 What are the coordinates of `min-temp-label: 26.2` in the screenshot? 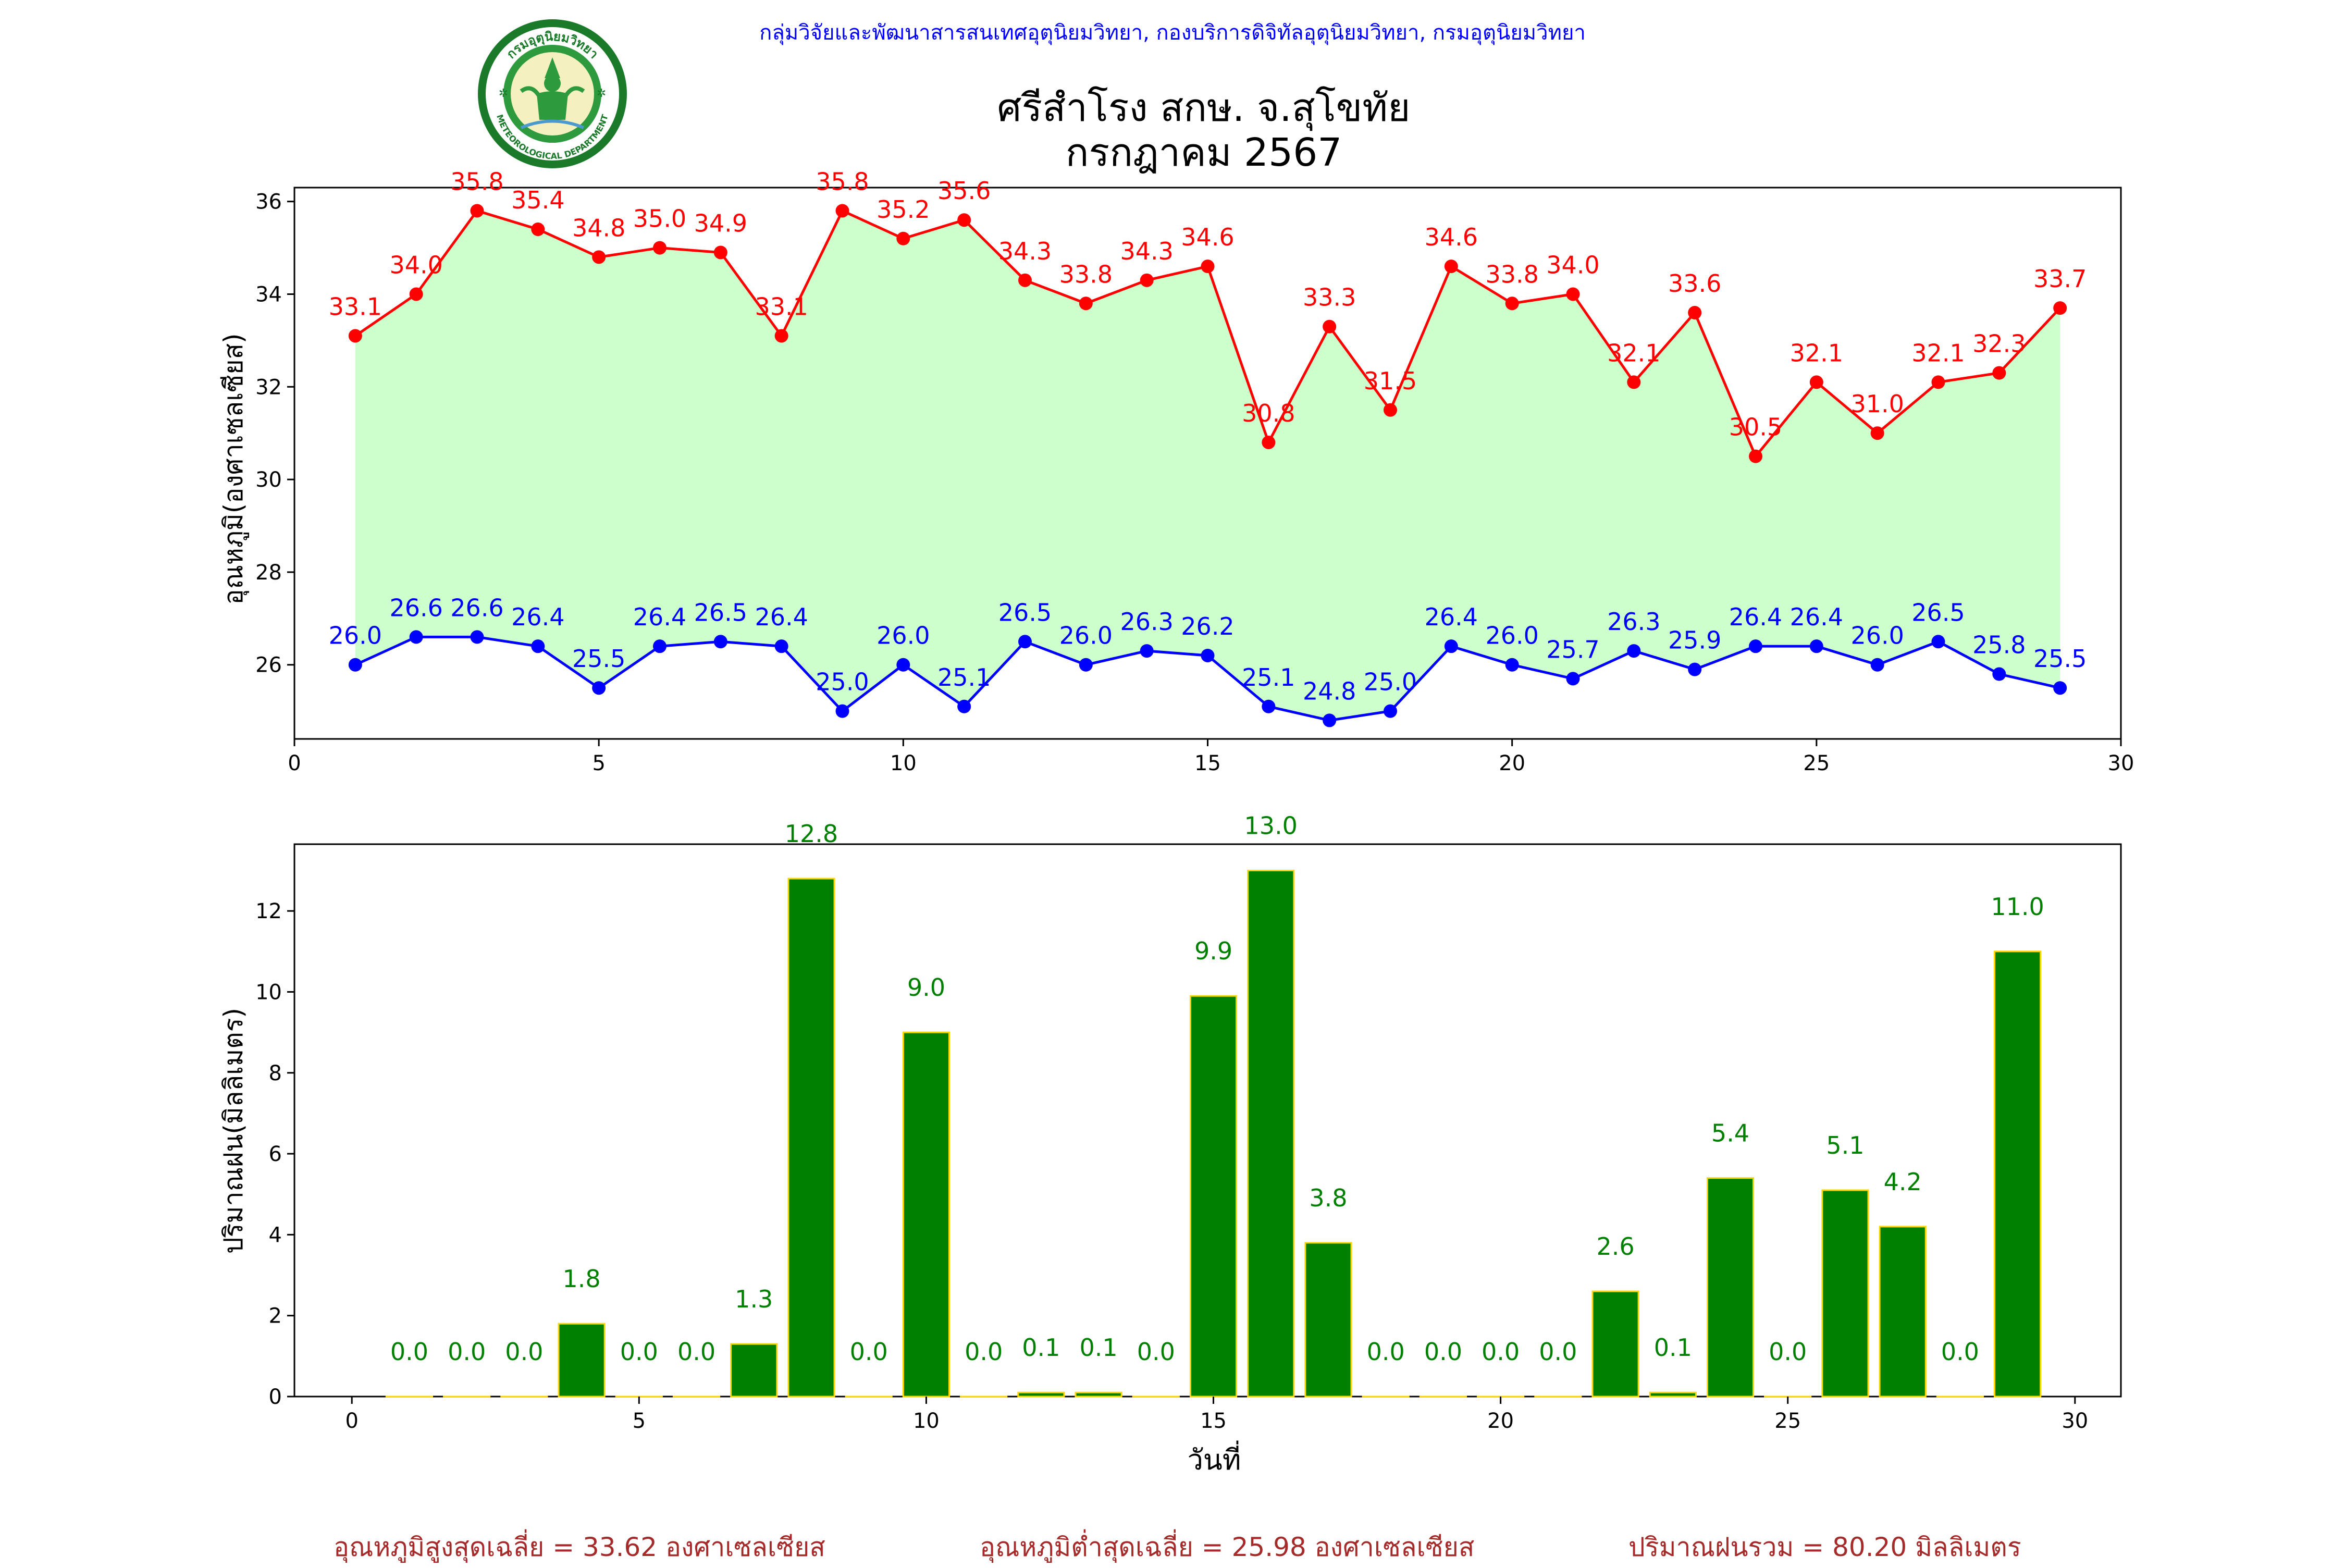 It's located at (1207, 626).